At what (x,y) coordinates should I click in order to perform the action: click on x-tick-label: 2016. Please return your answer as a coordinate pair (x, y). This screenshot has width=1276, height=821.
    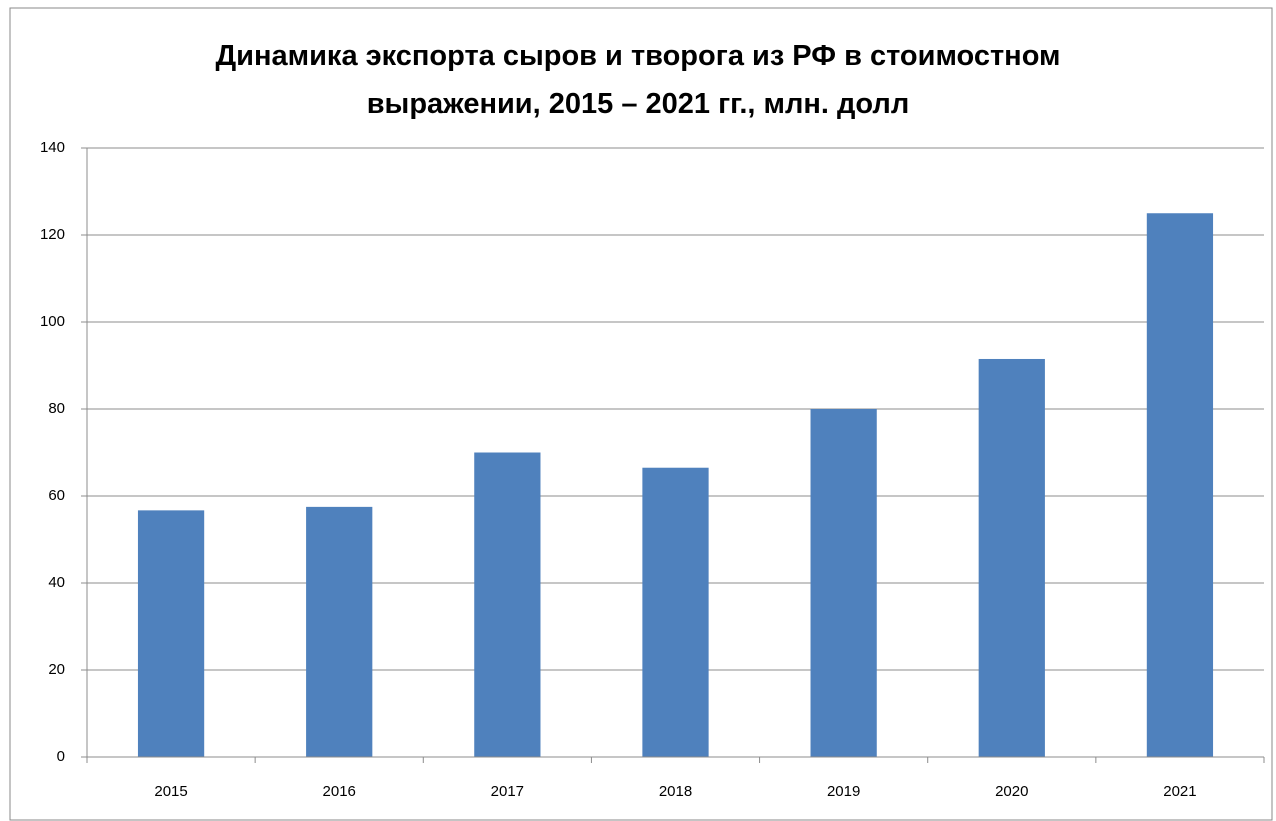
    Looking at the image, I should click on (339, 791).